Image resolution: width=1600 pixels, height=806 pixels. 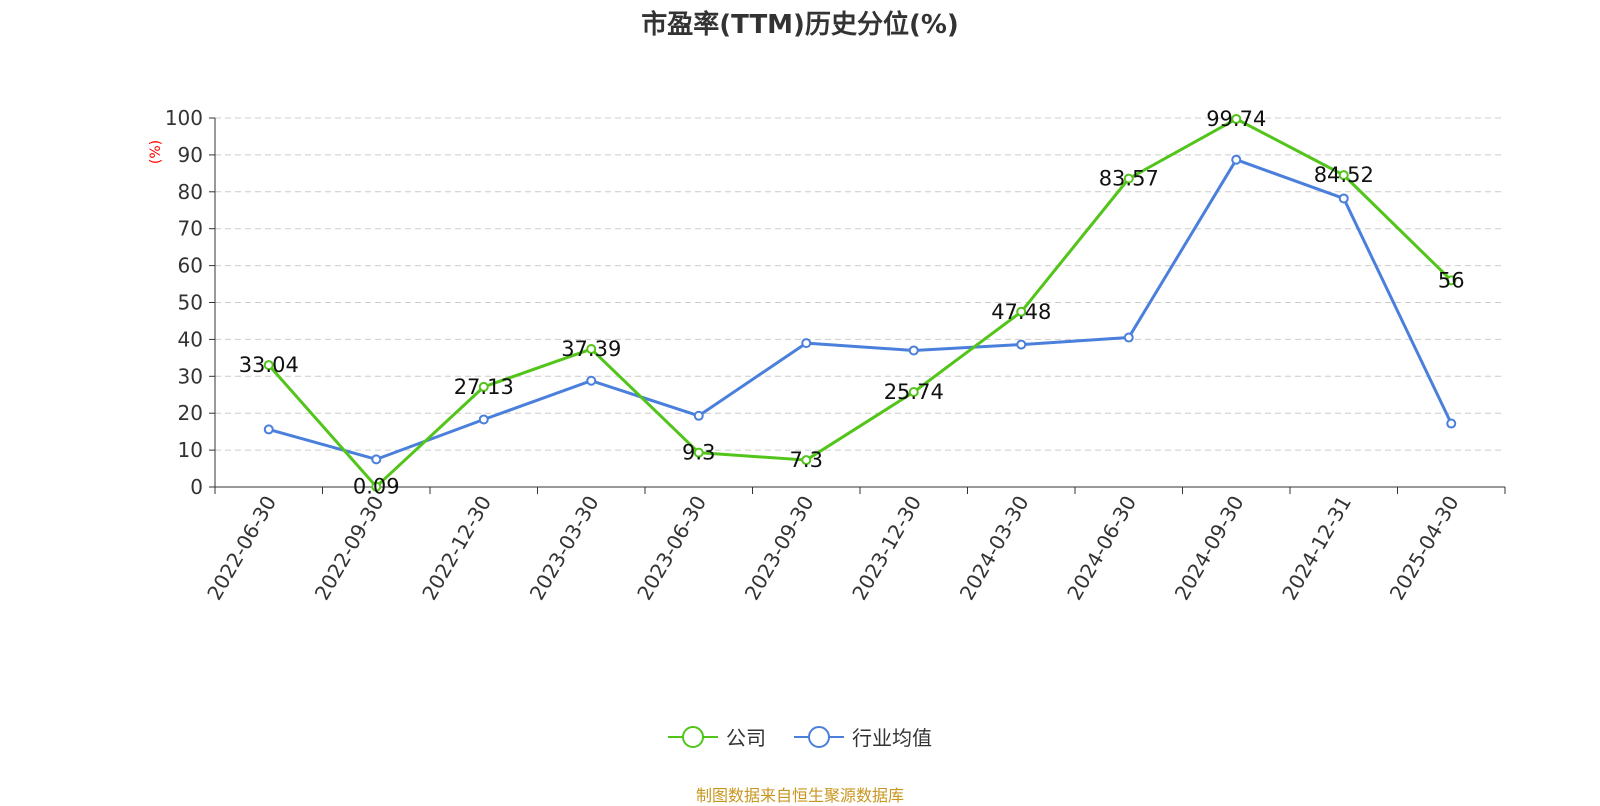 I want to click on data-label-company: 37.39, so click(x=591, y=349).